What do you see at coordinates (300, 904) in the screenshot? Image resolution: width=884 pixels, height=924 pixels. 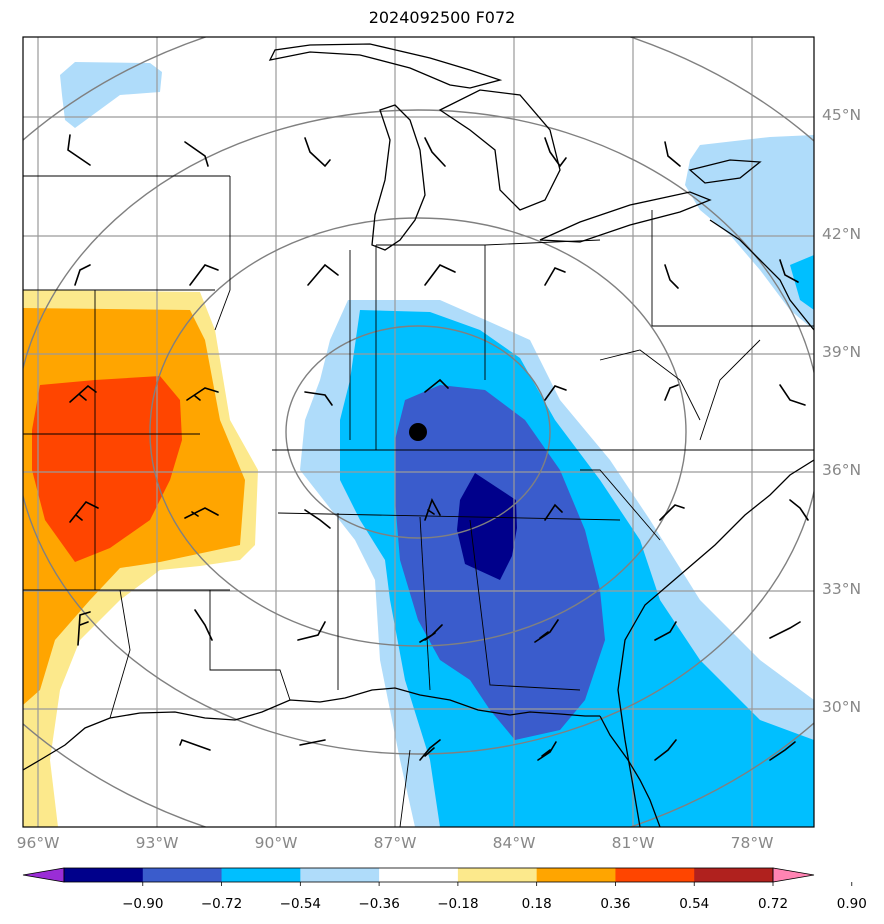 I see `colorbar-tick-label: −0.54` at bounding box center [300, 904].